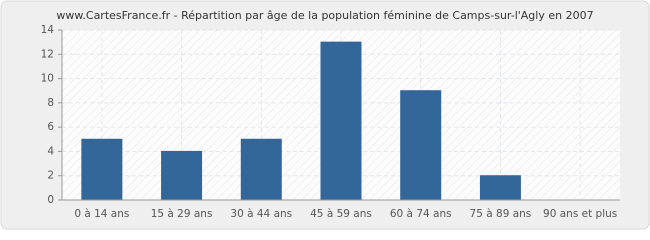 The width and height of the screenshot is (650, 240). What do you see at coordinates (50, 176) in the screenshot?
I see `y-tick-label: 2` at bounding box center [50, 176].